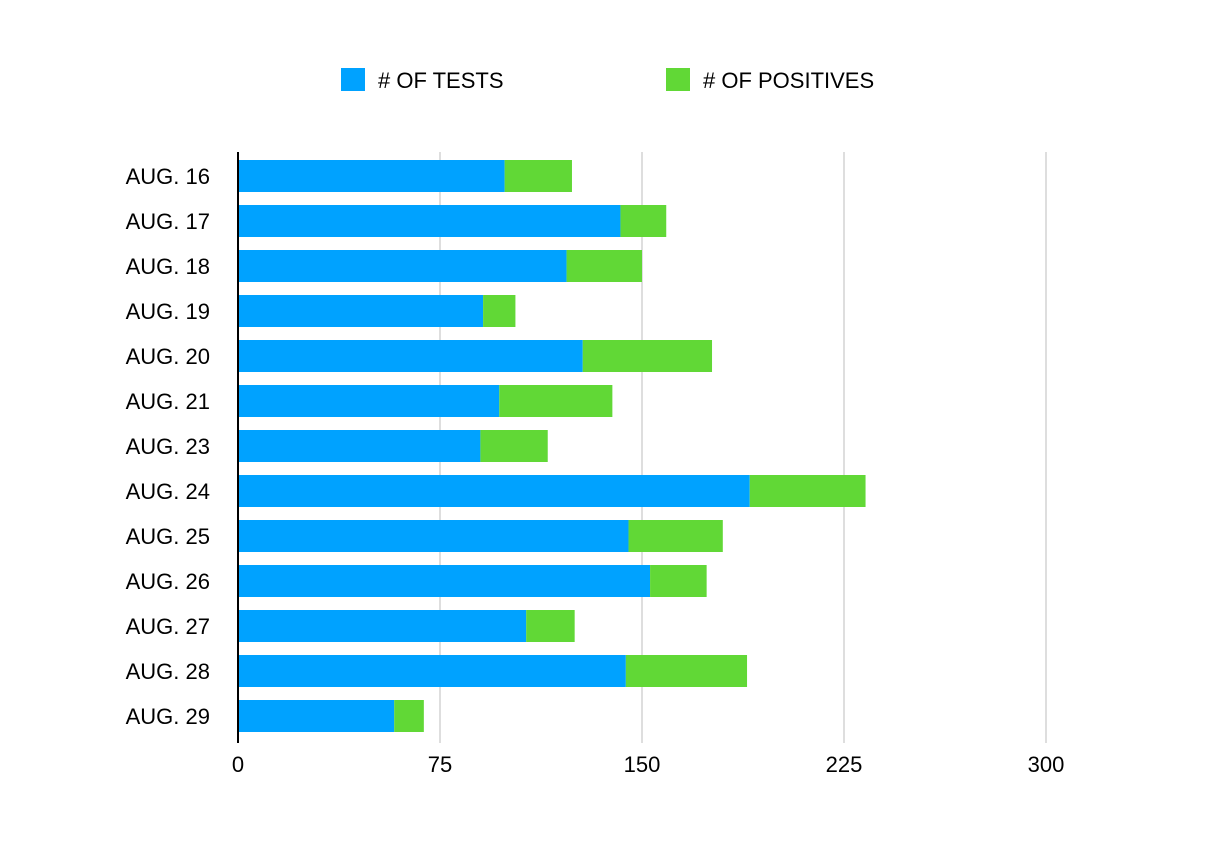 The width and height of the screenshot is (1209, 852). What do you see at coordinates (168, 176) in the screenshot?
I see `category-label: AUG. 16` at bounding box center [168, 176].